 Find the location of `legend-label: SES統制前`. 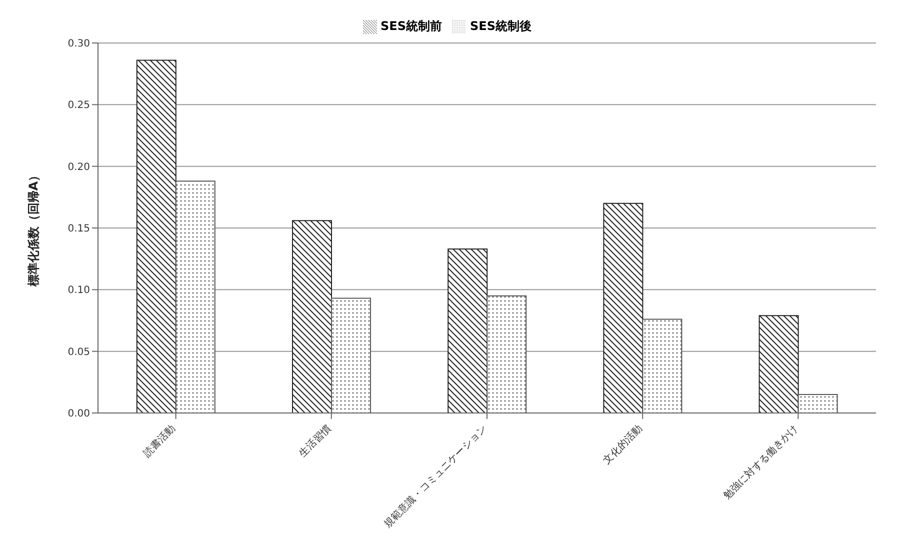

legend-label: SES統制前 is located at coordinates (411, 26).